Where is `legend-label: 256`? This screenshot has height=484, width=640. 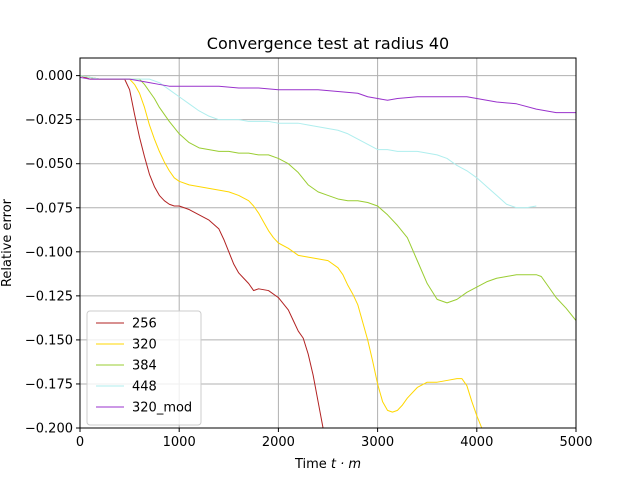 legend-label: 256 is located at coordinates (144, 324).